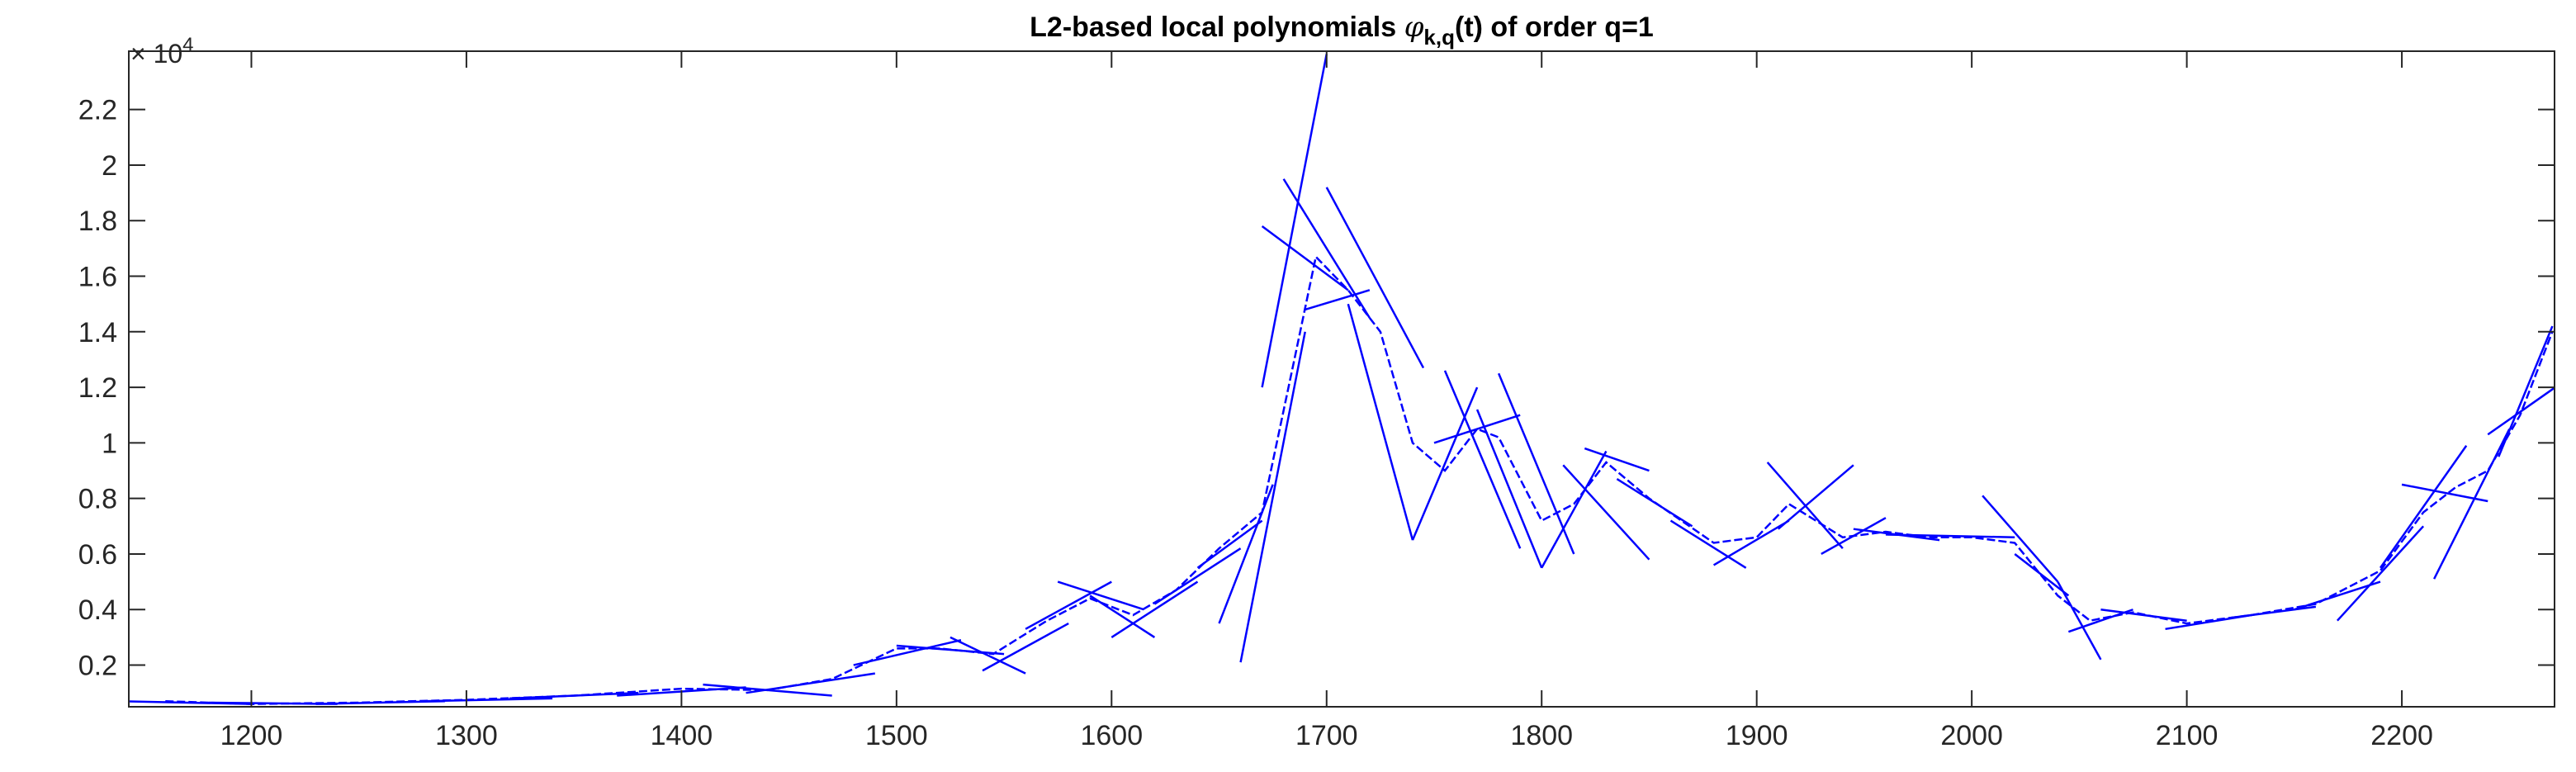 This screenshot has width=2576, height=772. Describe the element at coordinates (1217, 28) in the screenshot. I see `title-text: L2-based local polynomials` at that location.